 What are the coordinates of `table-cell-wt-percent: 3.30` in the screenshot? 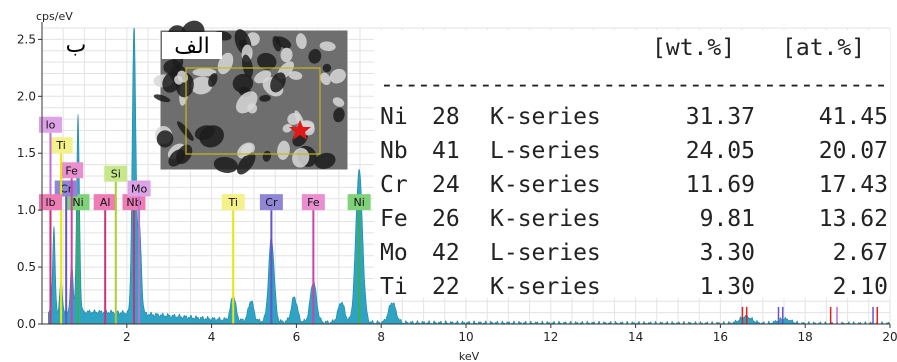 It's located at (727, 253).